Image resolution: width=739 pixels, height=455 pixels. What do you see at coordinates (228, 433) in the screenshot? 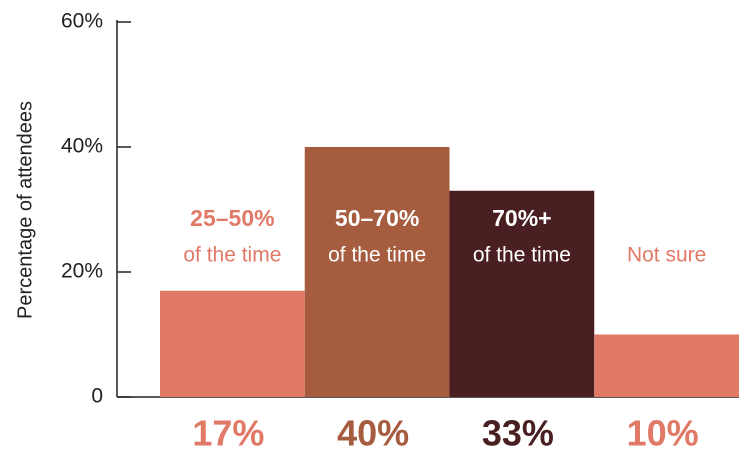
I see `value-label: 17%` at bounding box center [228, 433].